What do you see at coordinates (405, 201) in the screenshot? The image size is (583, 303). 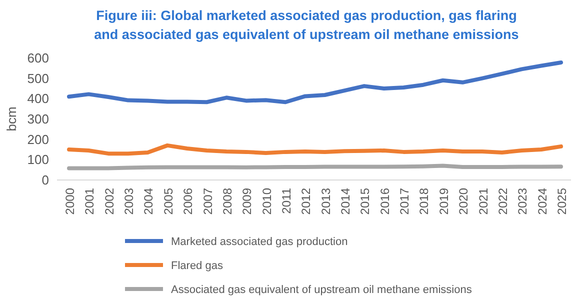 I see `x-tick-label: 2017` at bounding box center [405, 201].